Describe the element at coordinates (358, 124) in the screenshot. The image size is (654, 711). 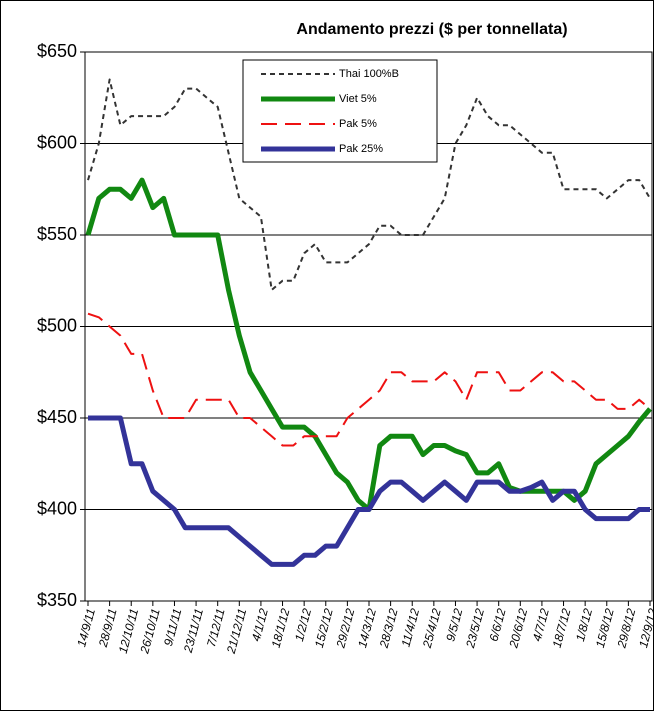
I see `legend-label: Pak 5%` at that location.